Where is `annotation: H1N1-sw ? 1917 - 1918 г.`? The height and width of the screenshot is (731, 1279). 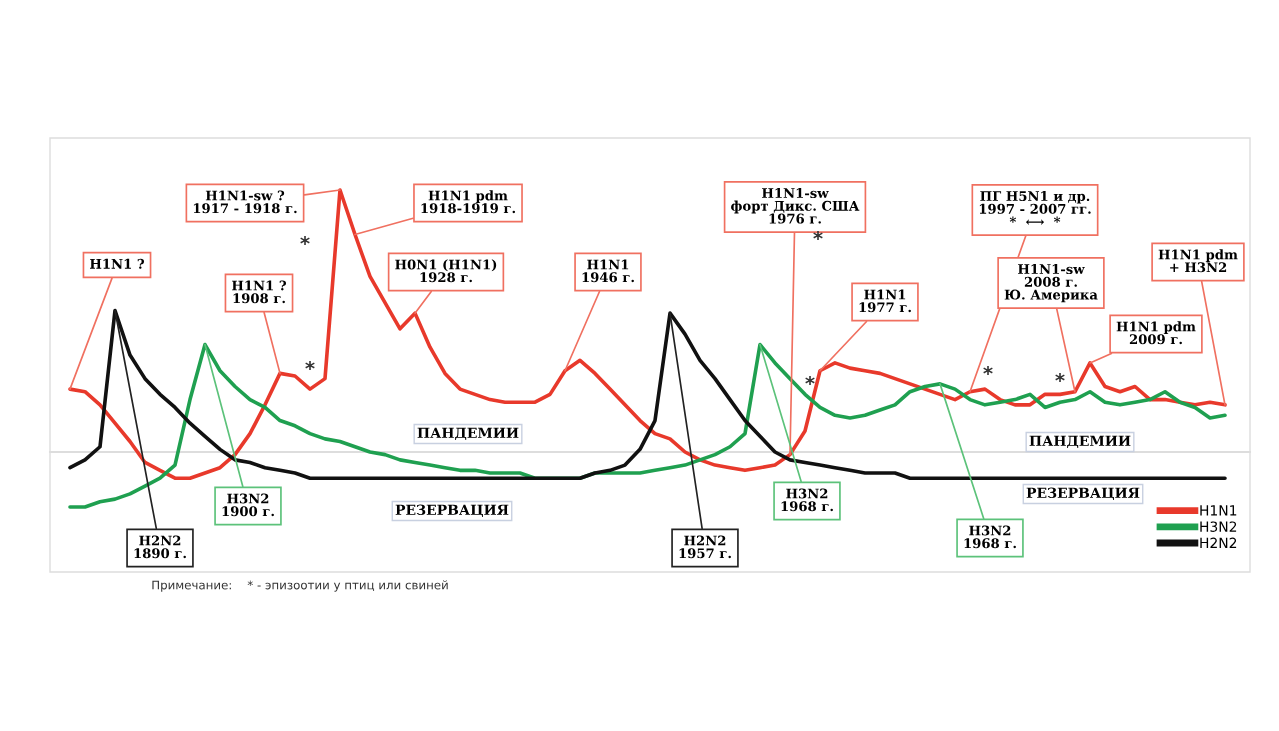
annotation: H1N1-sw ? 1917 - 1918 г. is located at coordinates (245, 202).